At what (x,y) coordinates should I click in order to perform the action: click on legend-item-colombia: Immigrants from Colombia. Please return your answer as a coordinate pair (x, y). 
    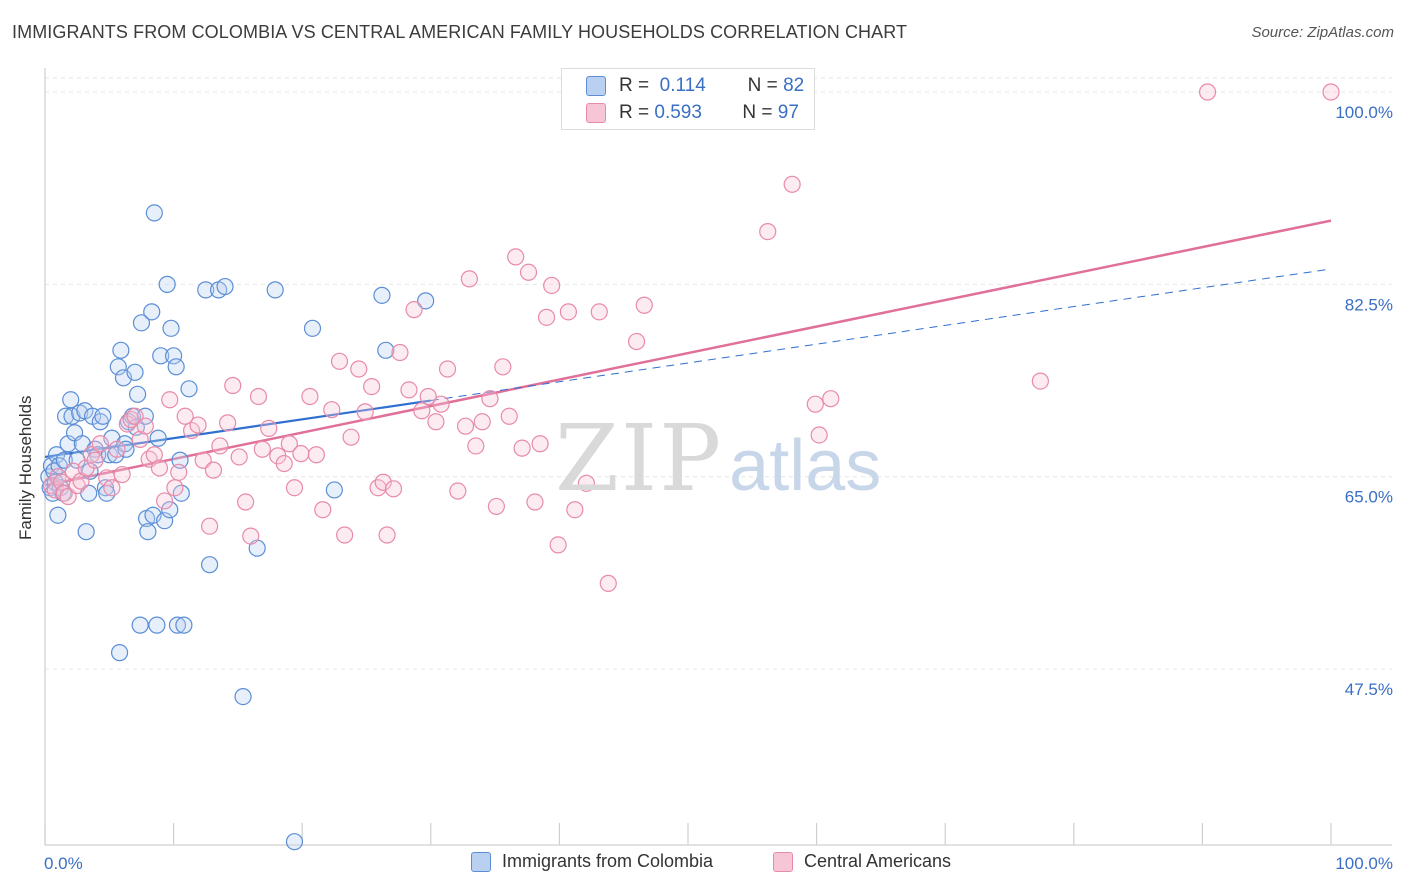
    Looking at the image, I should click on (592, 861).